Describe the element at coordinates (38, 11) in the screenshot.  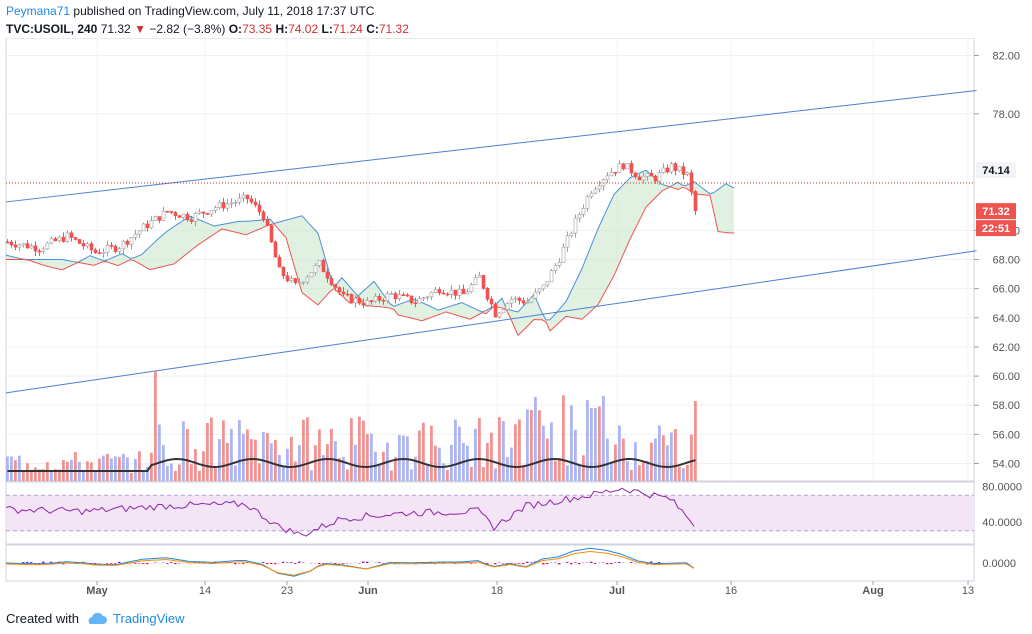
I see `author-link: Peymana71` at that location.